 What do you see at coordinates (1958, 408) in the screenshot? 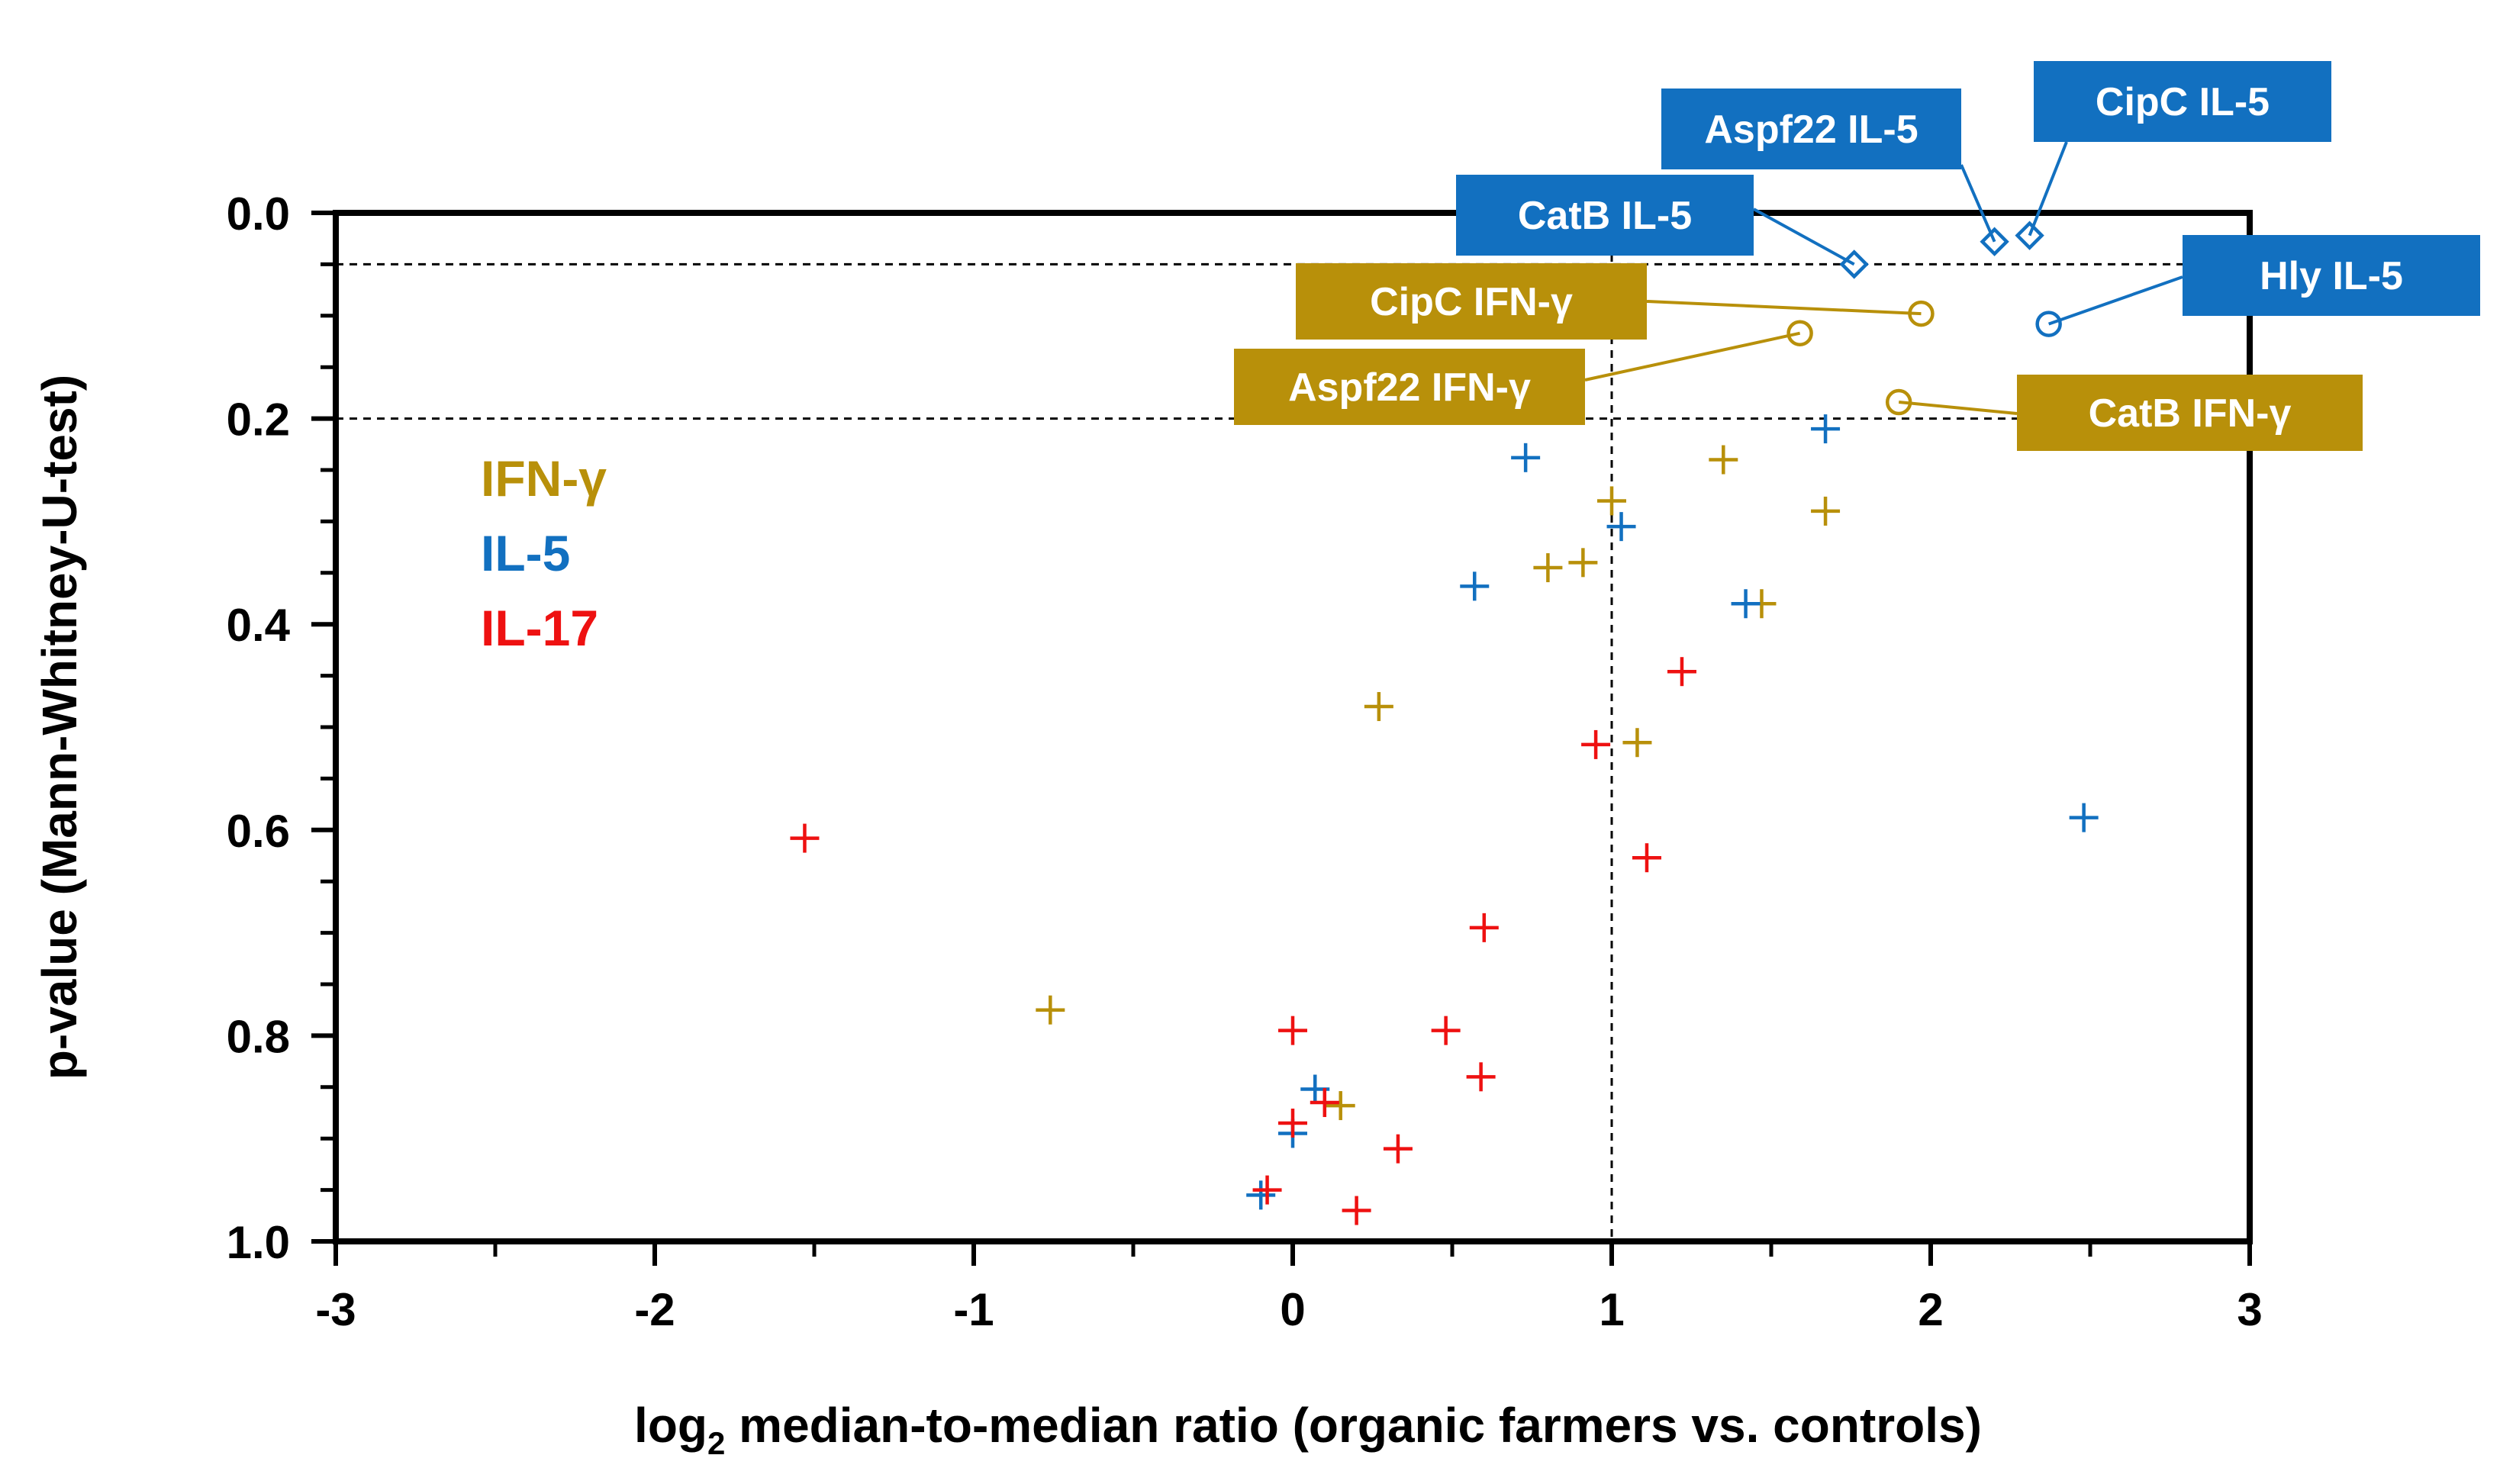
I see `callout-leader-catb-ifn-` at bounding box center [1958, 408].